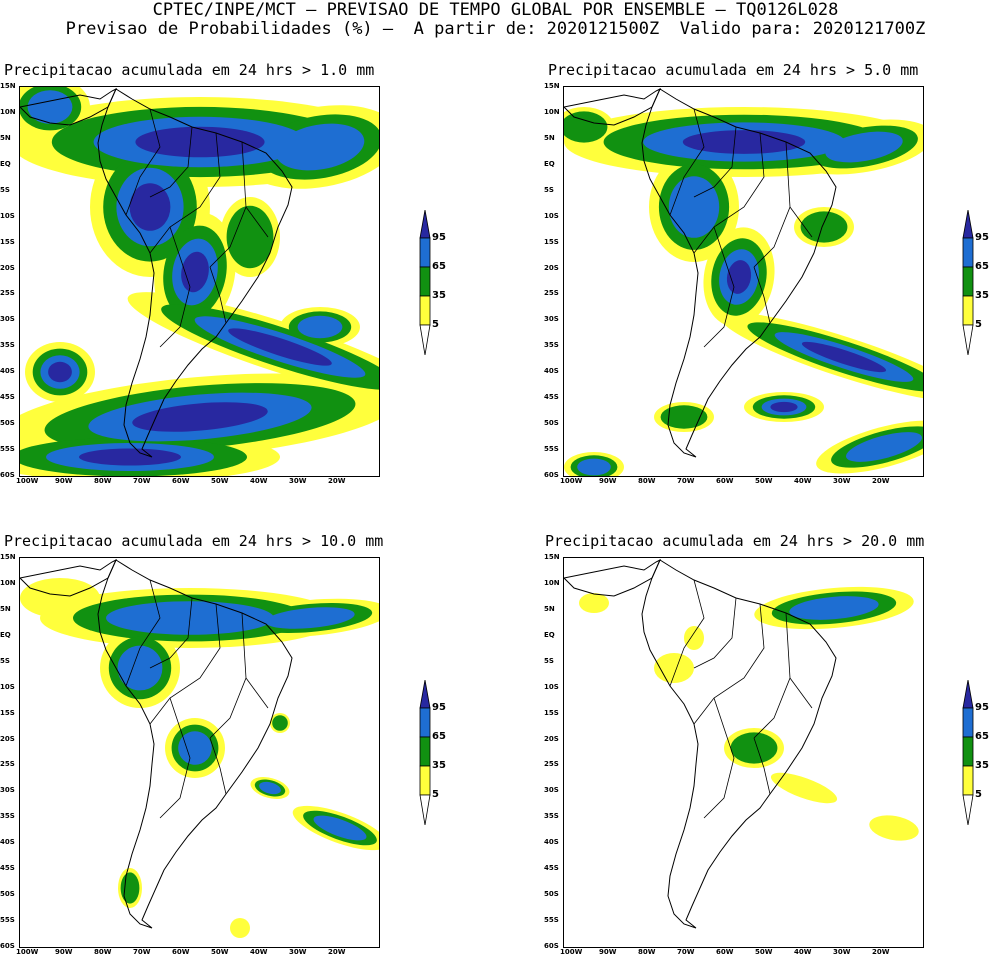 The image size is (991, 957). I want to click on lon-tick-label: 100W, so click(571, 952).